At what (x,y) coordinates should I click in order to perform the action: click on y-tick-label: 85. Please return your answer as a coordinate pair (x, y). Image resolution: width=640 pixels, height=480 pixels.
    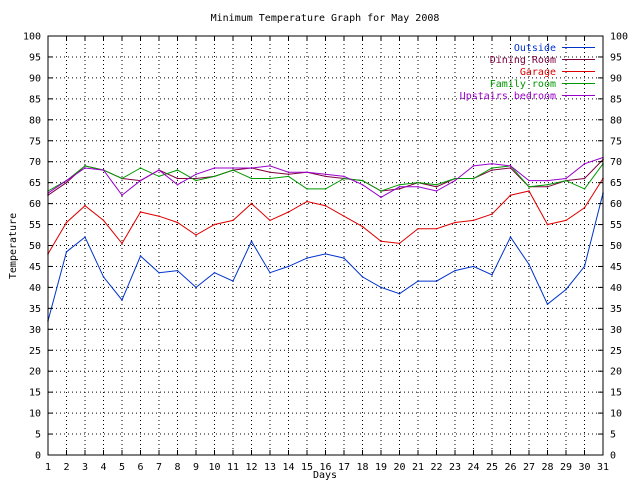
    Looking at the image, I should click on (35, 99).